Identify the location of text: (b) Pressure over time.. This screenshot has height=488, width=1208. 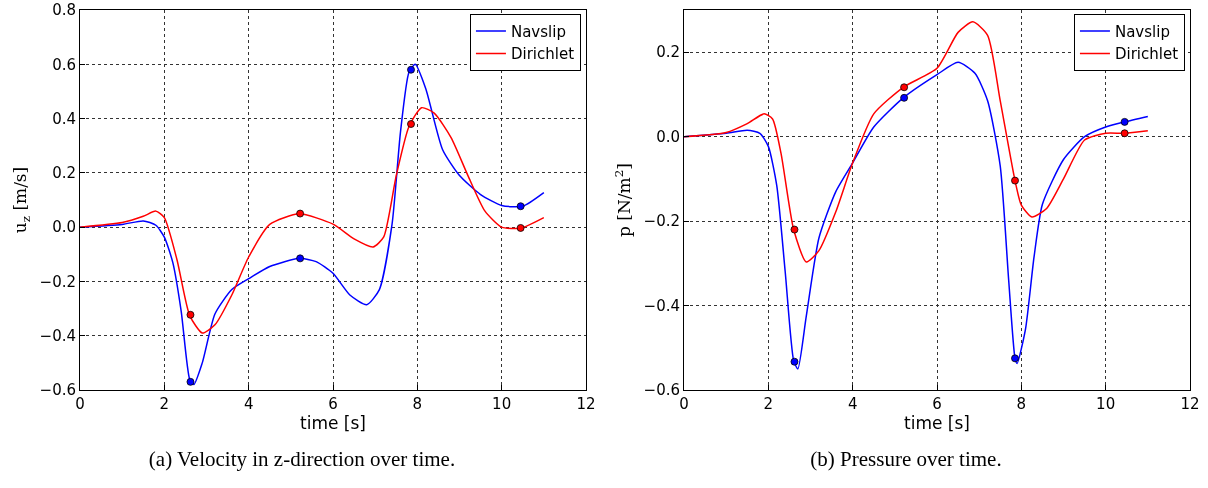
(906, 459).